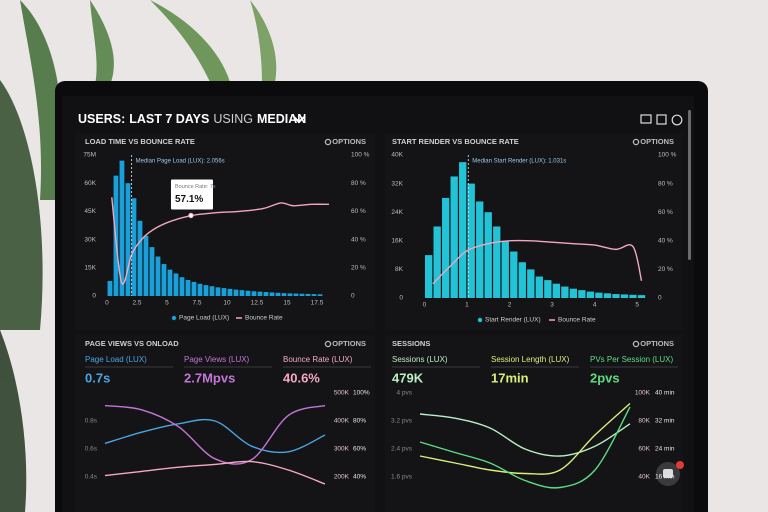 The height and width of the screenshot is (512, 768). Describe the element at coordinates (411, 343) in the screenshot. I see `panel-title: SESSIONS` at that location.